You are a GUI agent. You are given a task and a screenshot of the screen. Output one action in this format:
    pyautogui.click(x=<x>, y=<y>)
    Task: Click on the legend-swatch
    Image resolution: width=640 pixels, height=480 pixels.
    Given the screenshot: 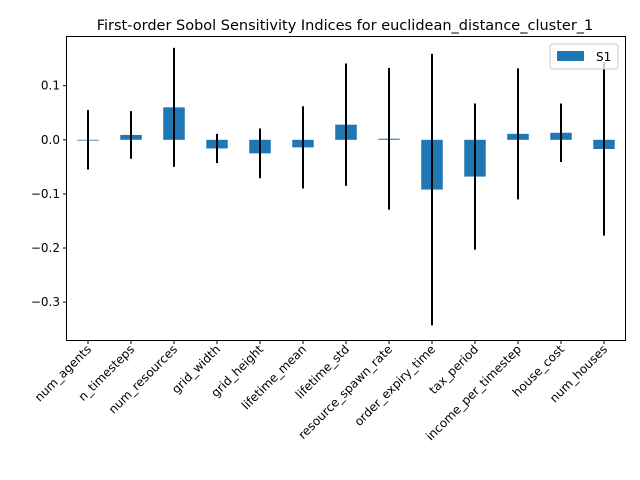 What is the action you would take?
    pyautogui.click(x=570, y=56)
    